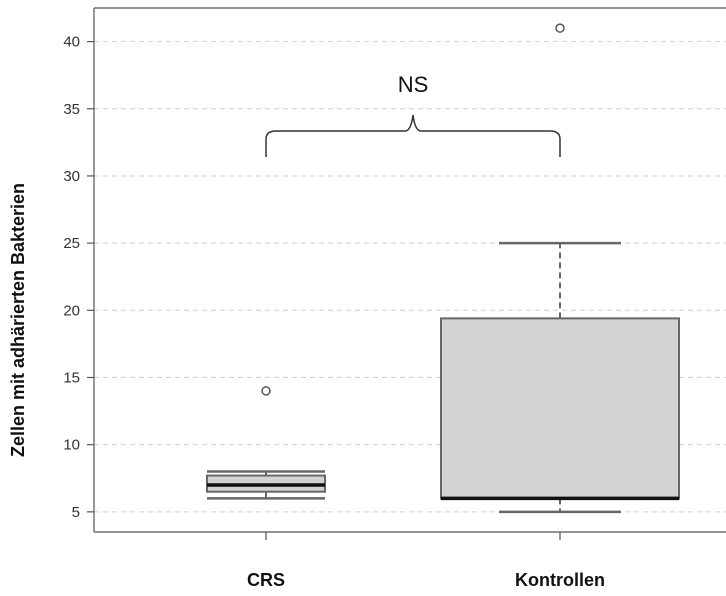  I want to click on significance-bracket, so click(413, 135).